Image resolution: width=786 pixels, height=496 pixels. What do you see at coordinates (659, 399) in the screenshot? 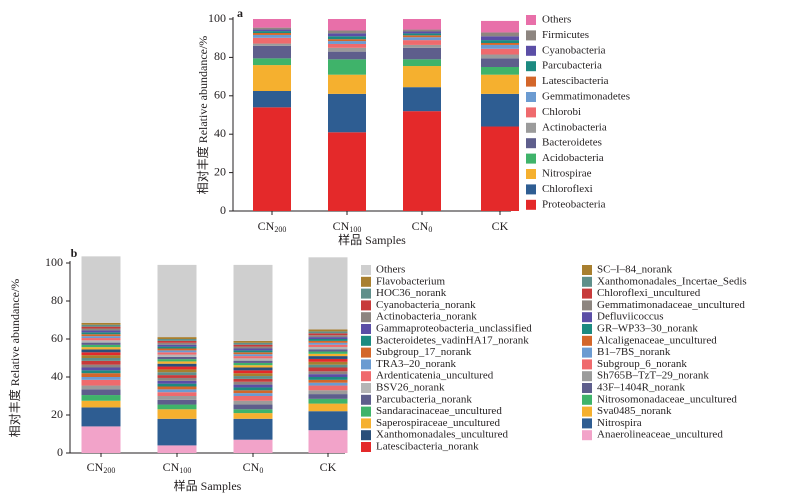
I see `legend-item: Nitrosomonadaceae_uncultured` at bounding box center [659, 399].